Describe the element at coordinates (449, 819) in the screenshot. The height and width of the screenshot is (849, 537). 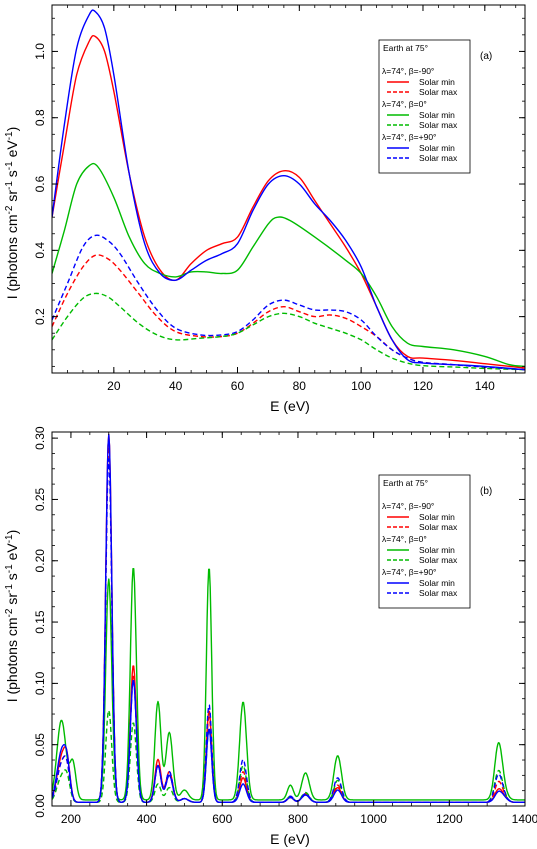
I see `x-tick-label: 1200` at that location.